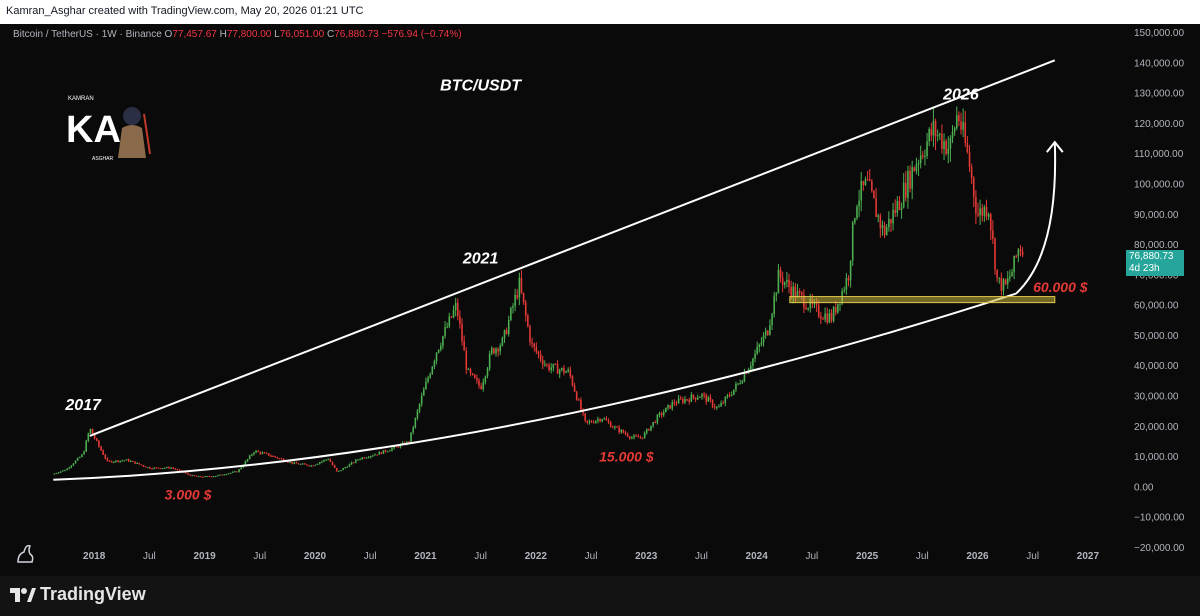  Describe the element at coordinates (1156, 427) in the screenshot. I see `y-tick-label: 20,000.00` at that location.